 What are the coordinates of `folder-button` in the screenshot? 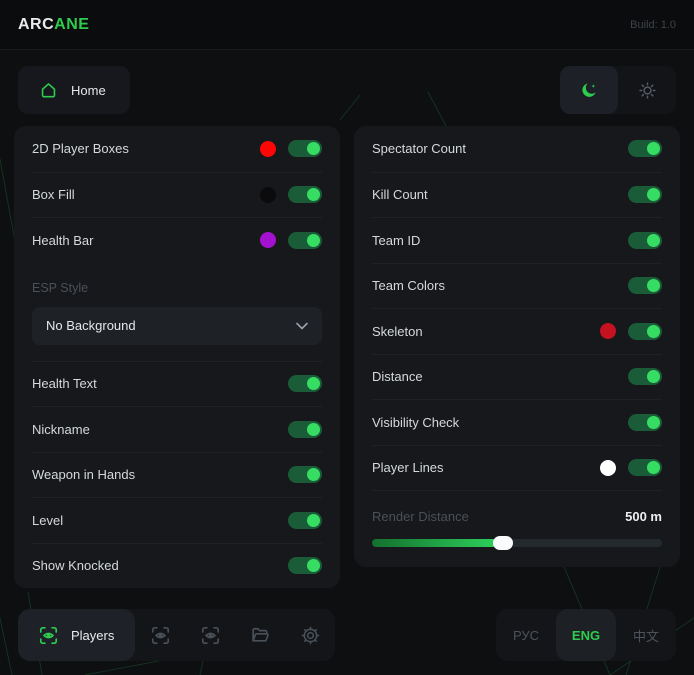 It's located at (260, 635).